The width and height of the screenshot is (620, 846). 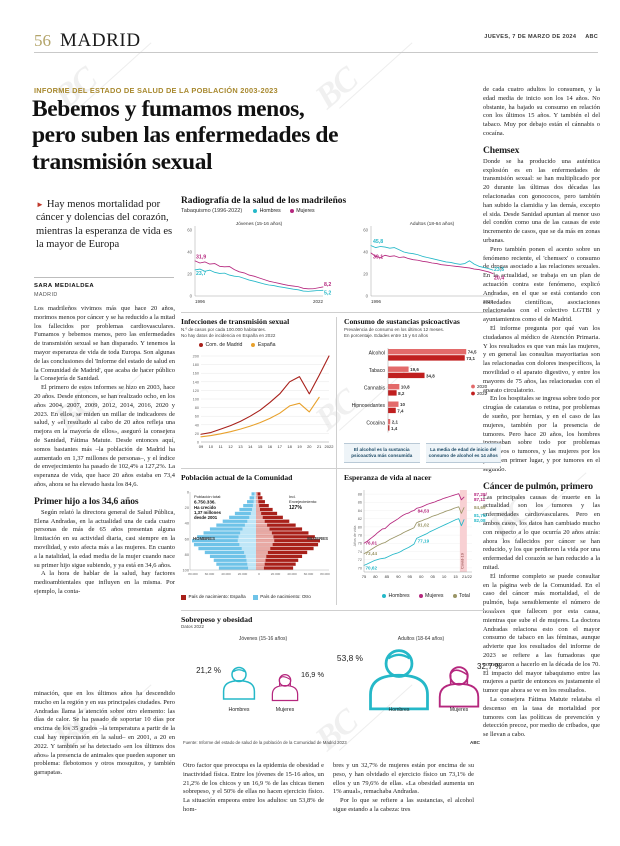 What do you see at coordinates (378, 242) in the screenshot?
I see `svg-text: 45,8` at bounding box center [378, 242].